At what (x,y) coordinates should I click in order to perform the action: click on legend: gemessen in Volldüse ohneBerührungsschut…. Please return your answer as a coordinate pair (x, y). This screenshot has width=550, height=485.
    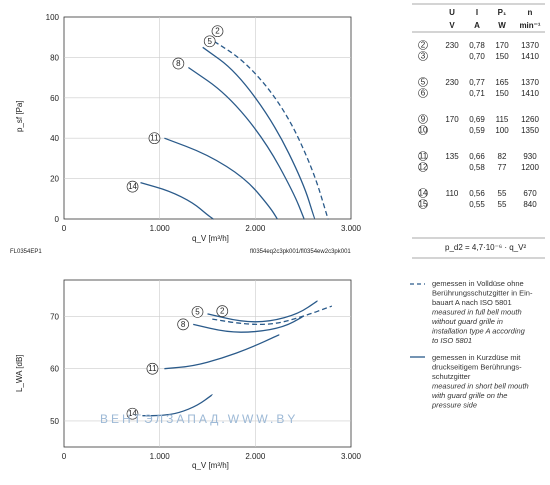
    Looking at the image, I should click on (471, 344).